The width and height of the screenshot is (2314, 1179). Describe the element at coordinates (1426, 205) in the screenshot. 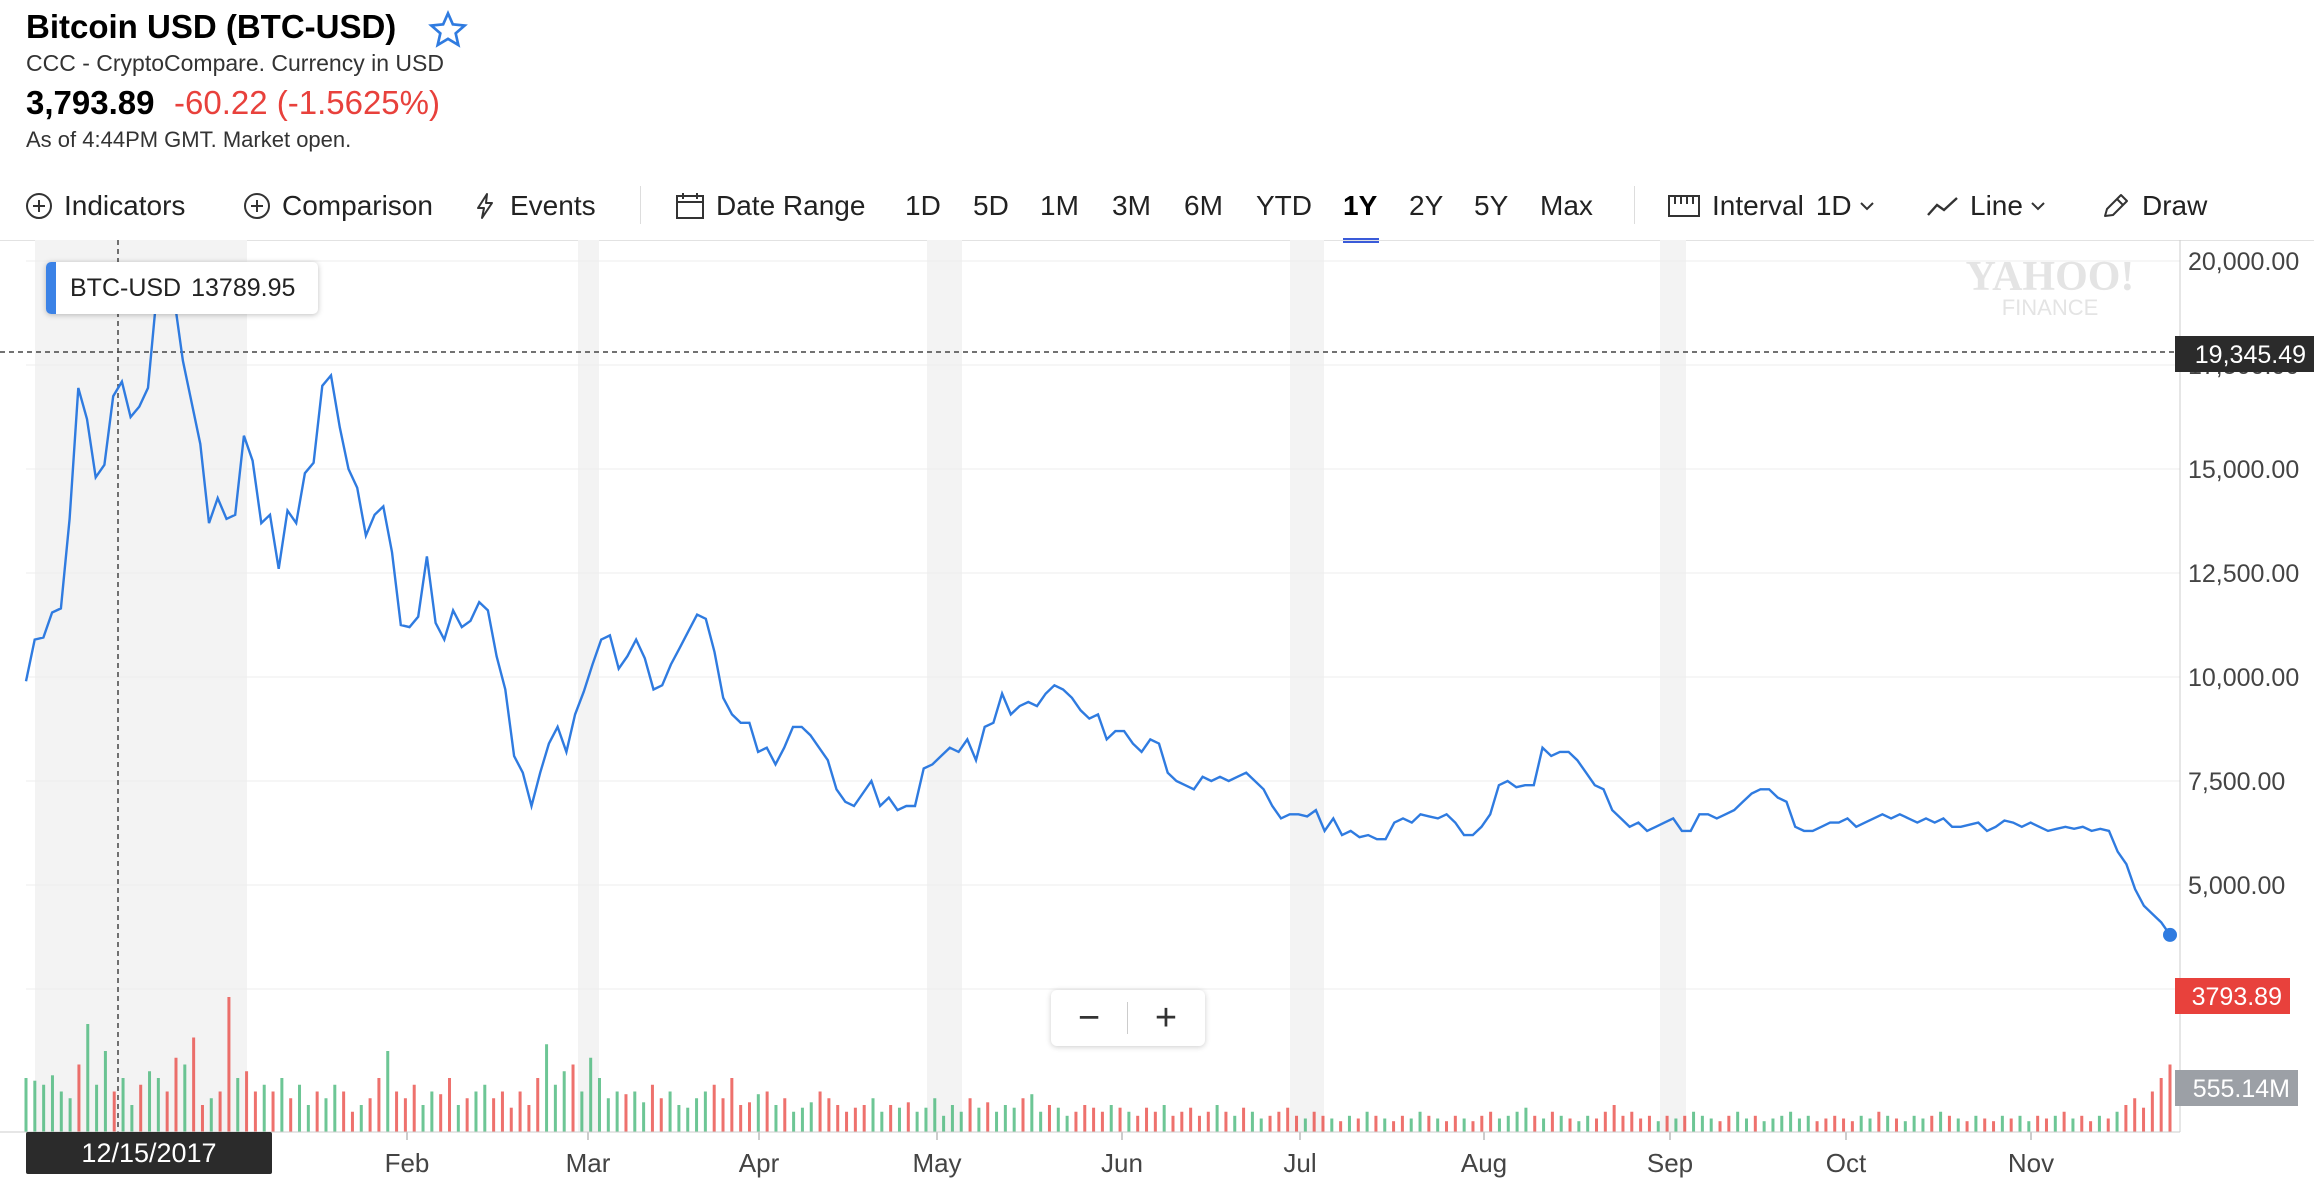

I see `range-2y: 2Y` at that location.